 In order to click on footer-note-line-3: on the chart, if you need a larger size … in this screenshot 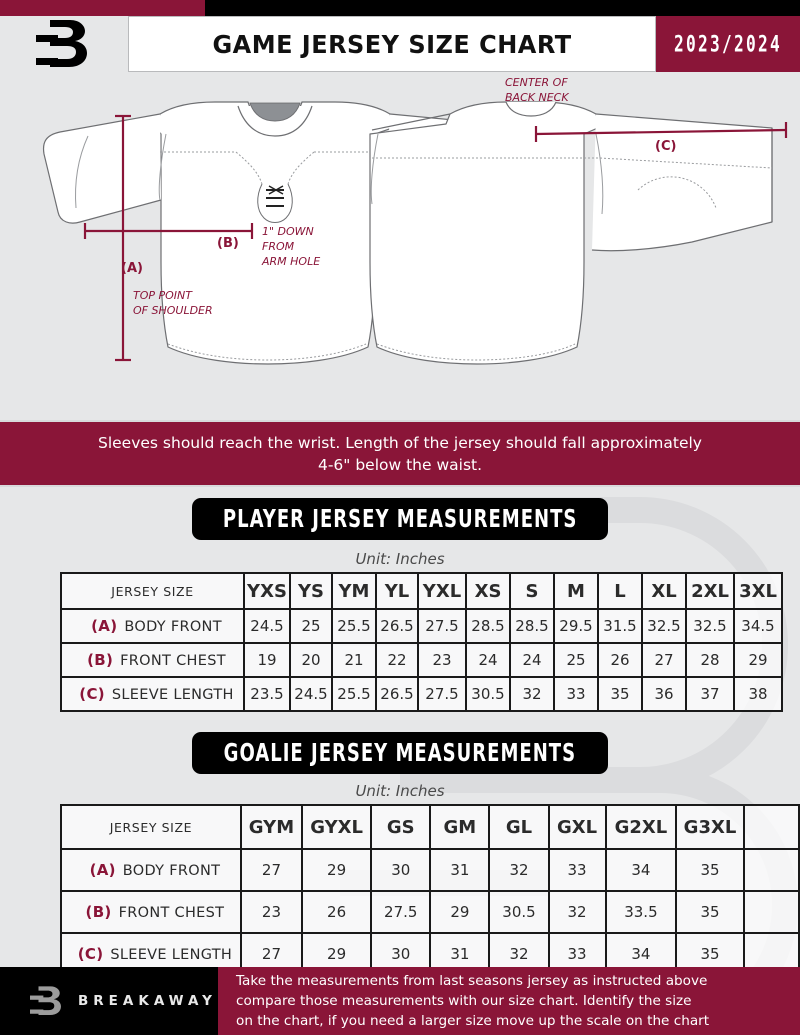, I will do `click(473, 1021)`.